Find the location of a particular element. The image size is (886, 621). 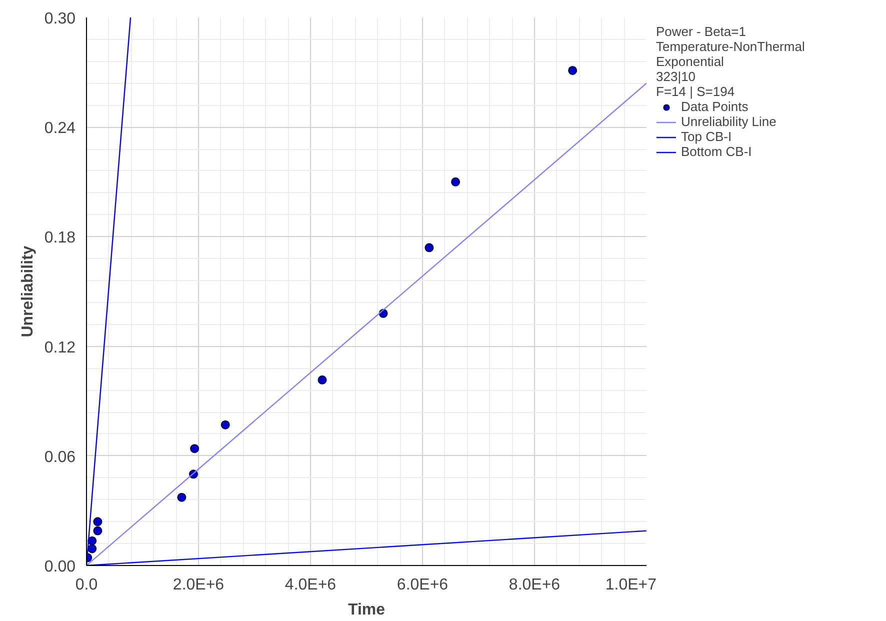

y-tick-label: 0.06 is located at coordinates (60, 457).